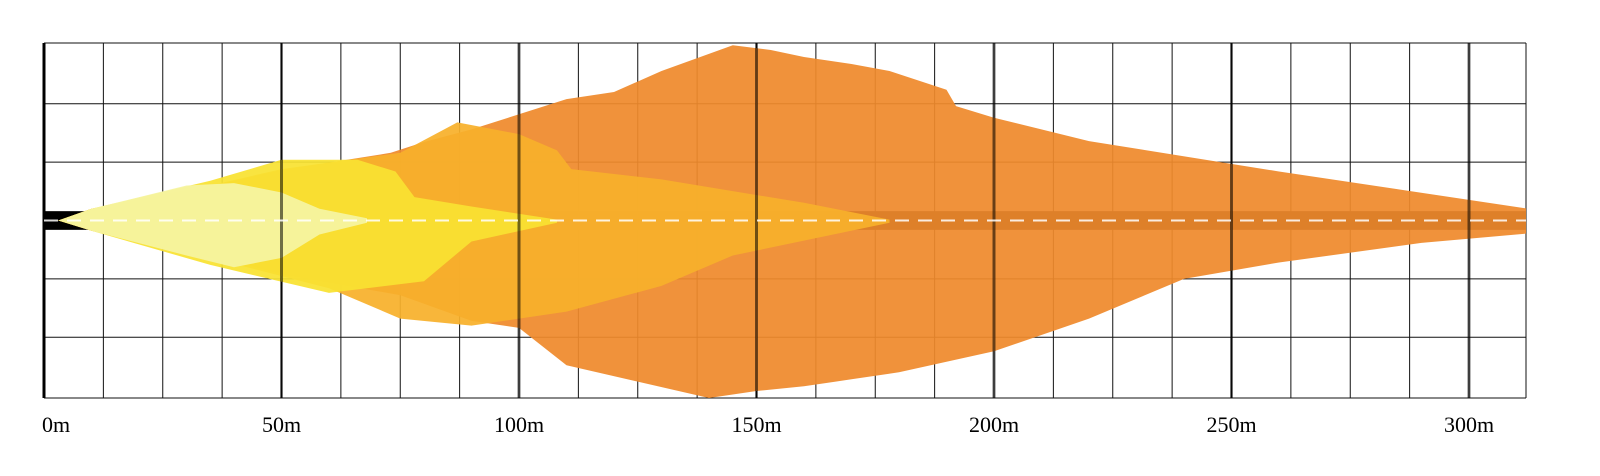 Image resolution: width=1600 pixels, height=476 pixels. Describe the element at coordinates (519, 424) in the screenshot. I see `x-tick-label: 100m` at that location.